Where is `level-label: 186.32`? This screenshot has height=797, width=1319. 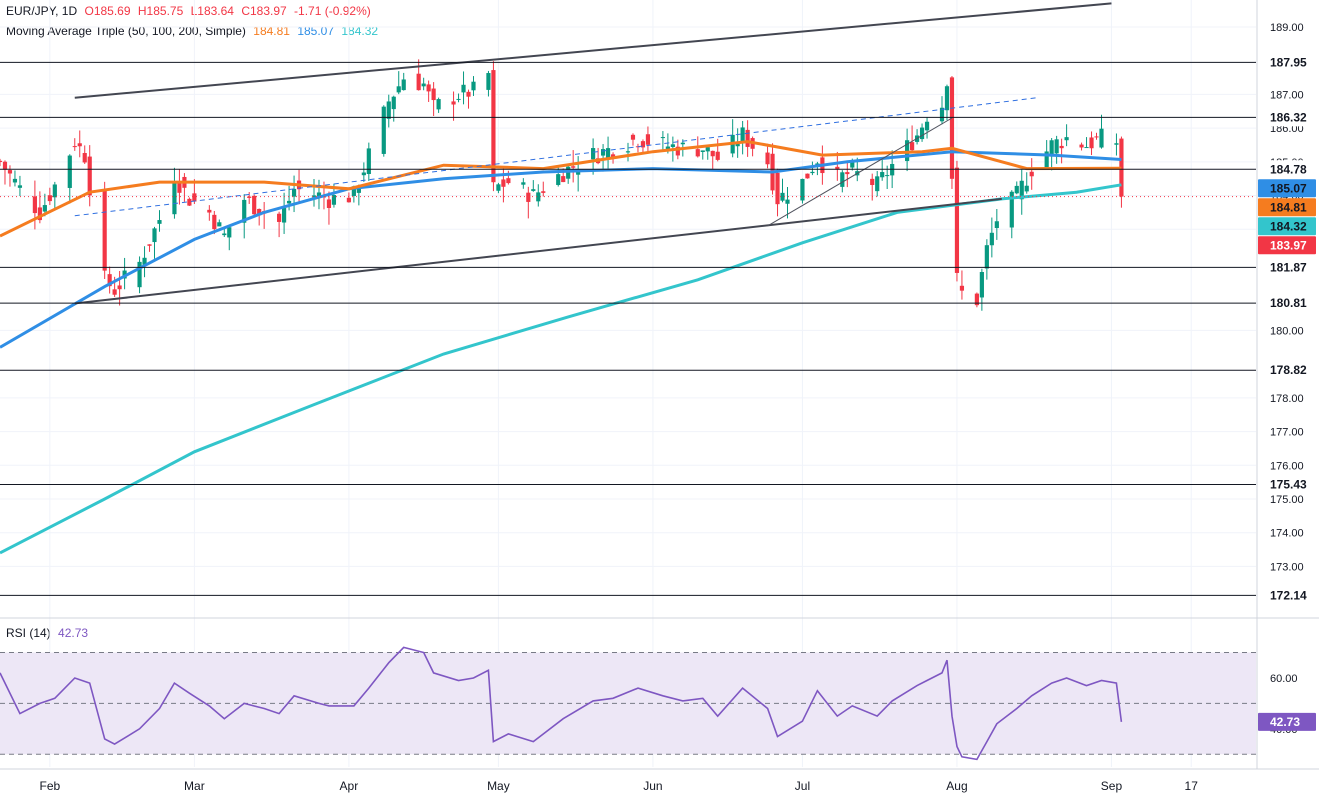
level-label: 186.32 is located at coordinates (1288, 117).